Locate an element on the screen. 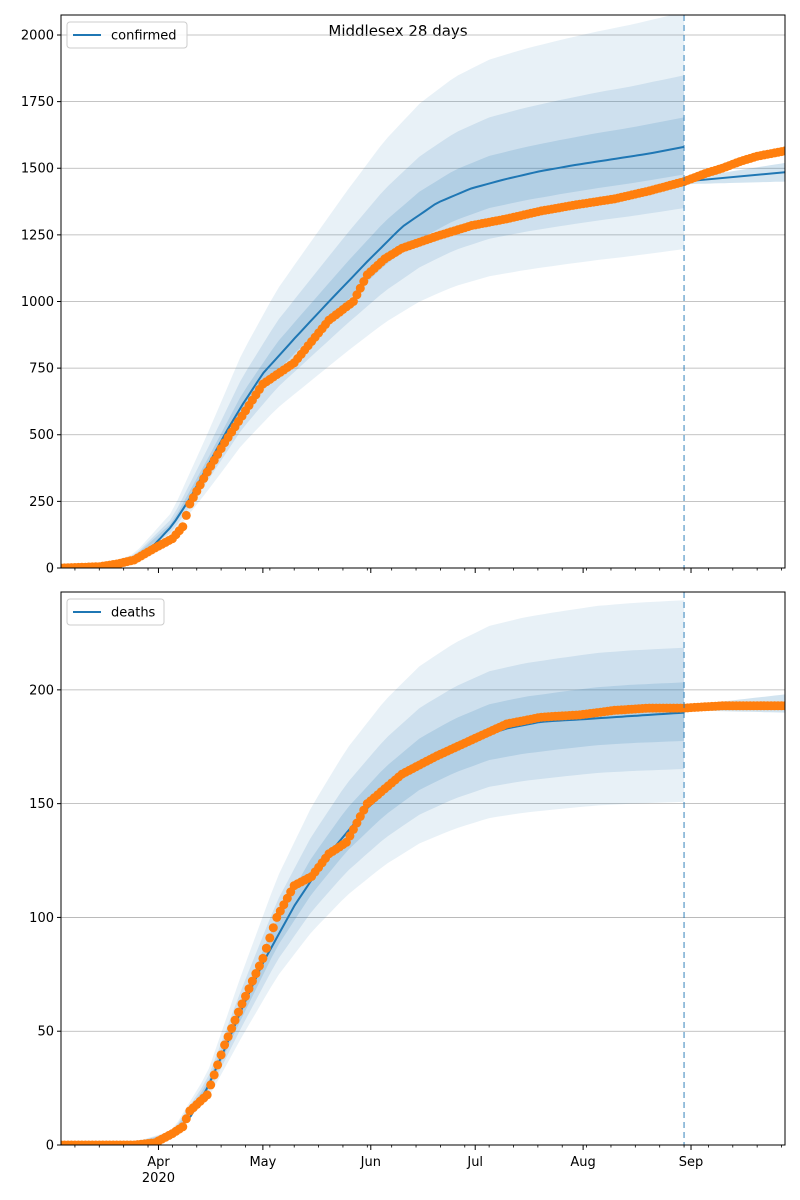 The width and height of the screenshot is (800, 1200). y-tick-label: 1250 is located at coordinates (37, 235).